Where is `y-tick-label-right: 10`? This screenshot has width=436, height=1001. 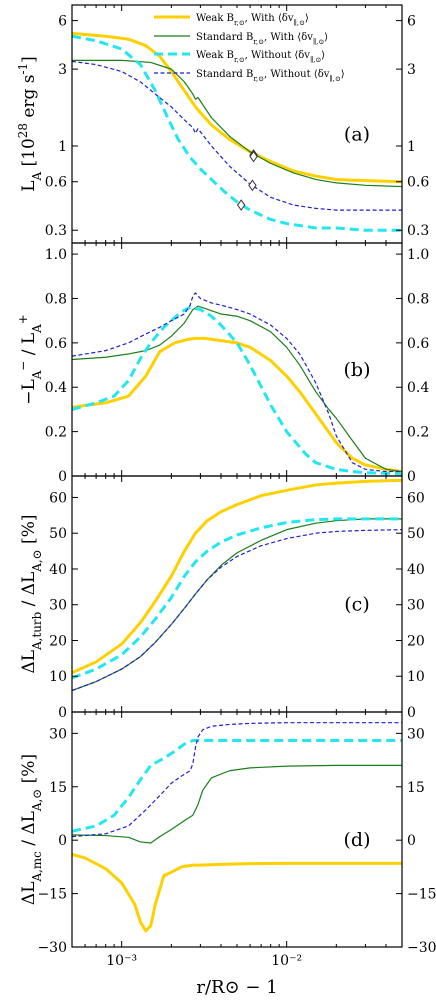
y-tick-label-right: 10 is located at coordinates (416, 677).